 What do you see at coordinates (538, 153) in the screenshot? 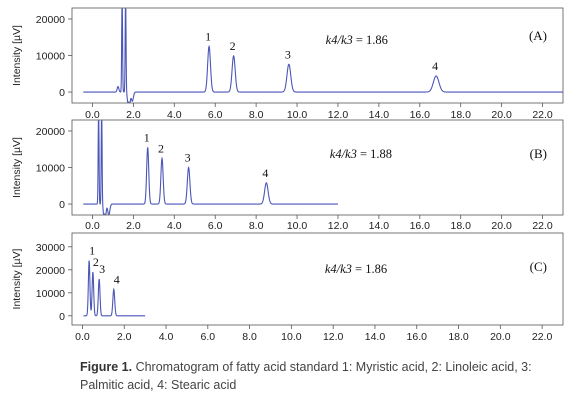
I see `panel-label: (B)` at bounding box center [538, 153].